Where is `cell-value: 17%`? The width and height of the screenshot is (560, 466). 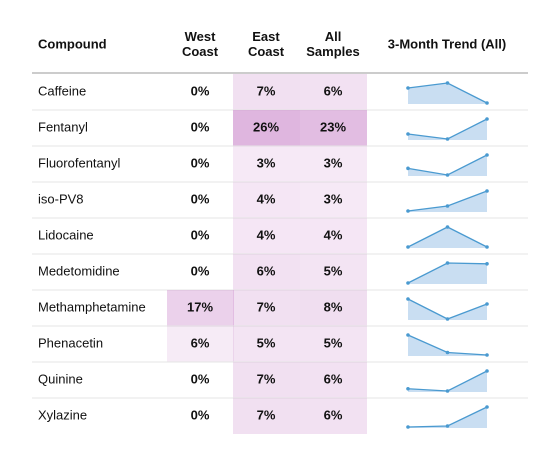 cell-value: 17% is located at coordinates (200, 306).